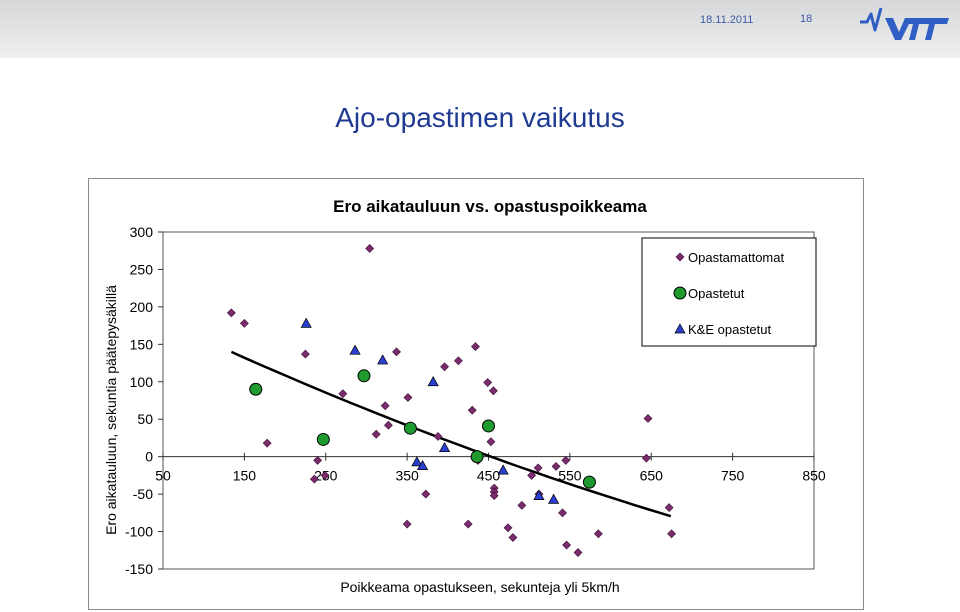 The image size is (960, 612). Describe the element at coordinates (727, 20) in the screenshot. I see `slide-date: 18.11.2011` at that location.